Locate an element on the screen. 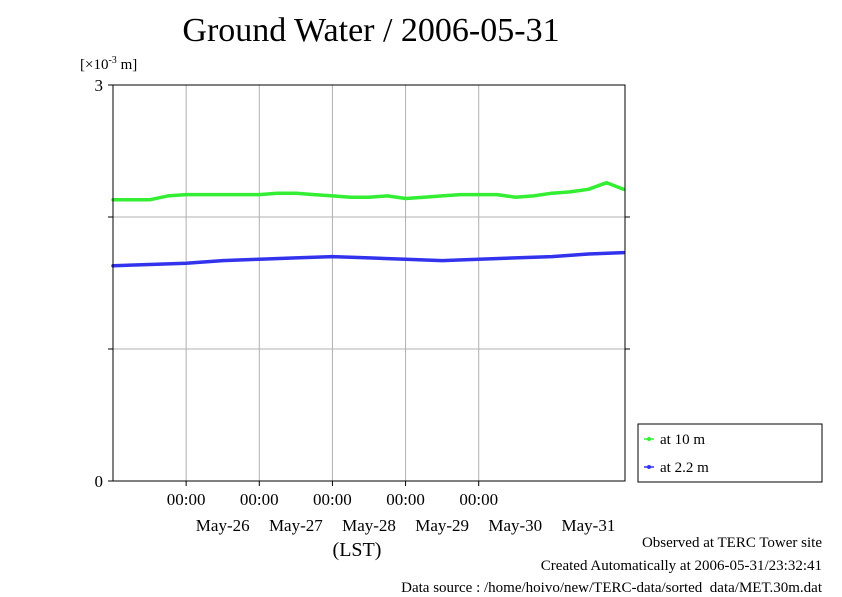  x-date-label: May-26 is located at coordinates (223, 525).